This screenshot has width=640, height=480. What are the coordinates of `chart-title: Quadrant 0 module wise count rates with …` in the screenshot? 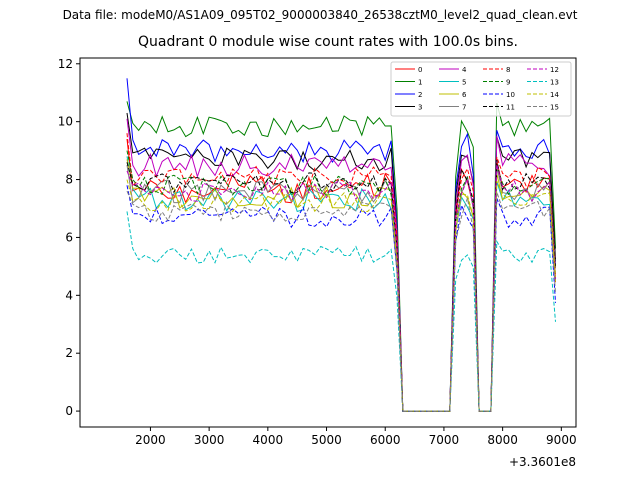 It's located at (328, 42).